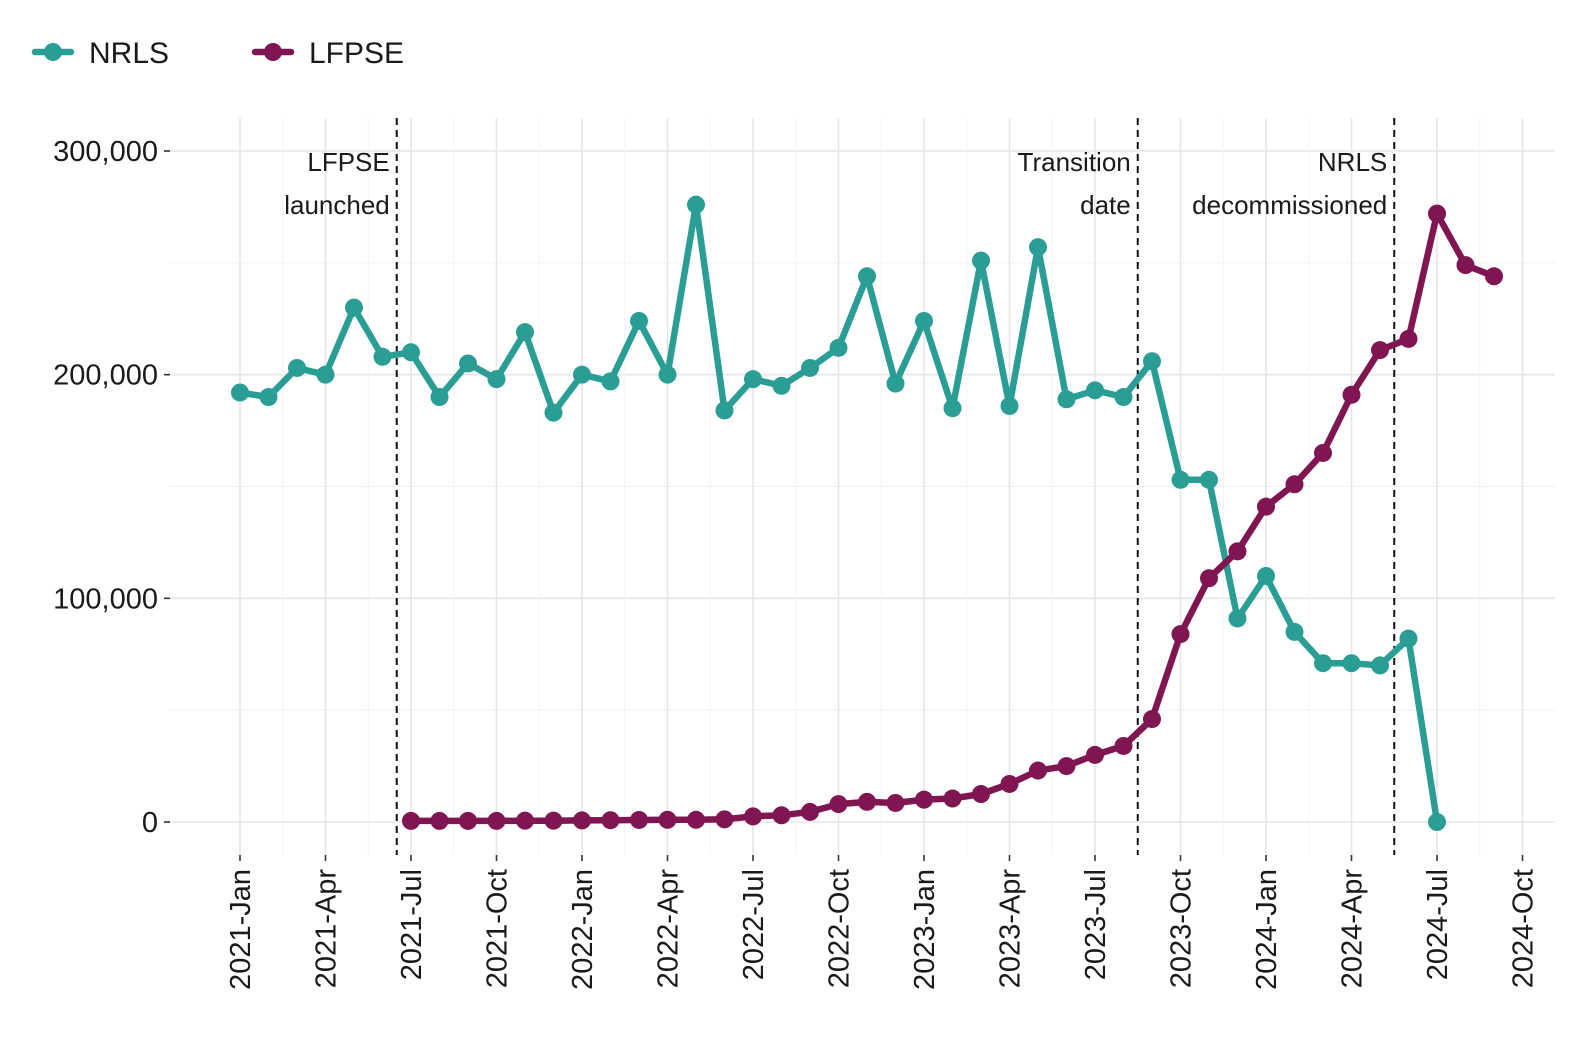 Image resolution: width=1574 pixels, height=1056 pixels. Describe the element at coordinates (583, 929) in the screenshot. I see `x-tick-label: 2022-Jan` at that location.